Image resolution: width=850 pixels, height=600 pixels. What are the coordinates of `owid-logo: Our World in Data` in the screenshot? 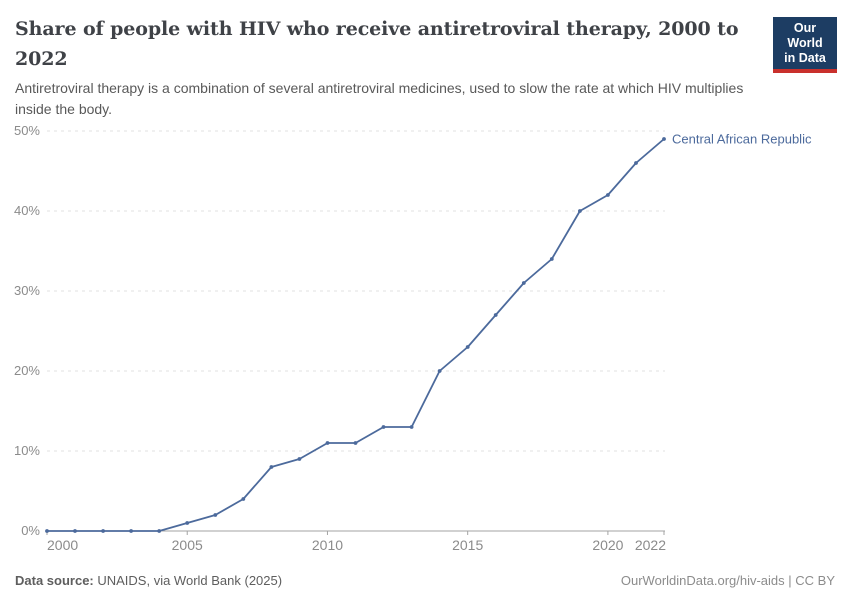 It's located at (805, 45).